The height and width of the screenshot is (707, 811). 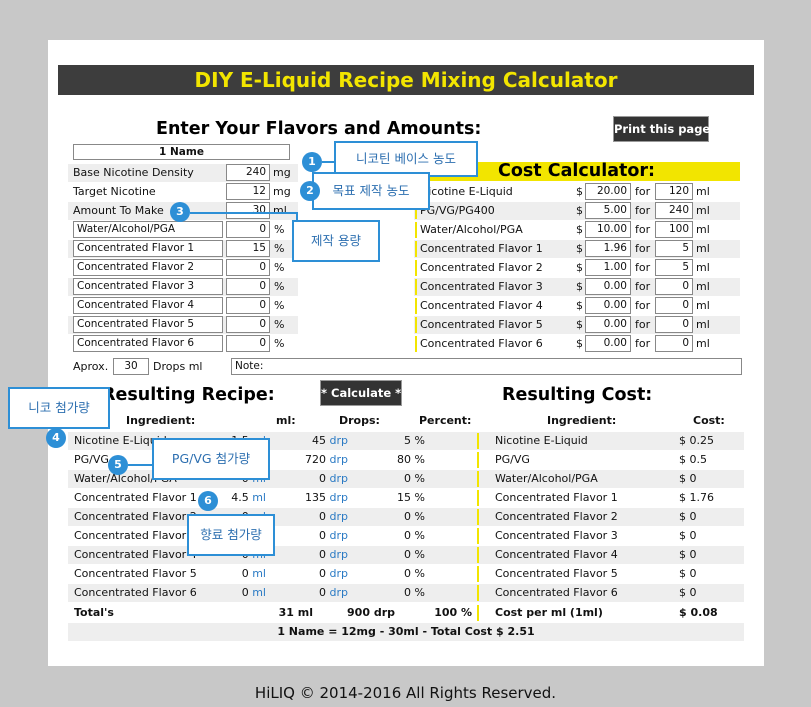 I want to click on recipe-ingredient: Concentrated Flavor 6, so click(x=135, y=592).